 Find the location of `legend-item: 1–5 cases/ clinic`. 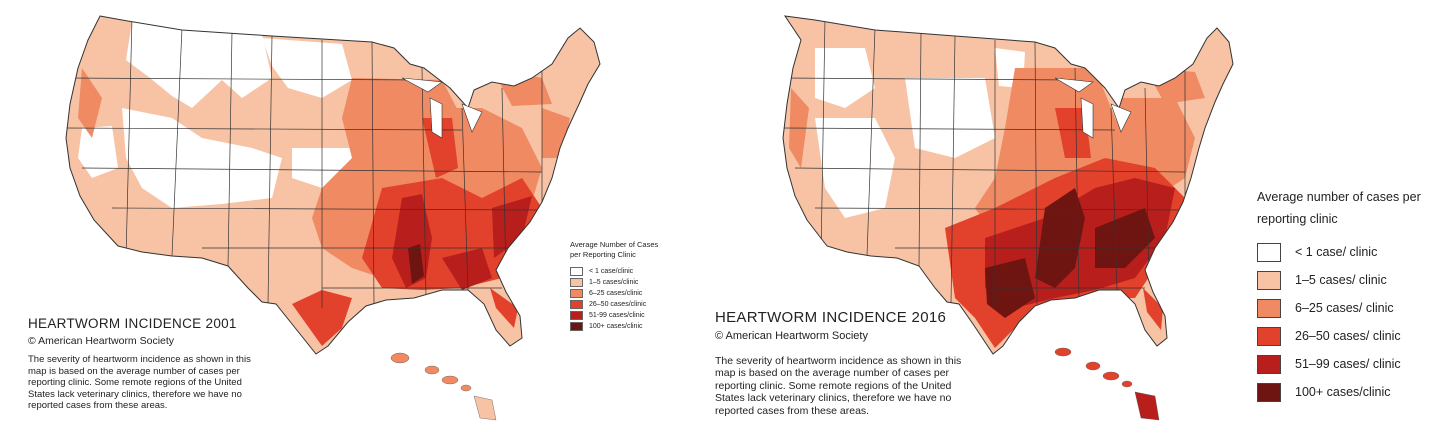

legend-item: 1–5 cases/ clinic is located at coordinates (1342, 280).